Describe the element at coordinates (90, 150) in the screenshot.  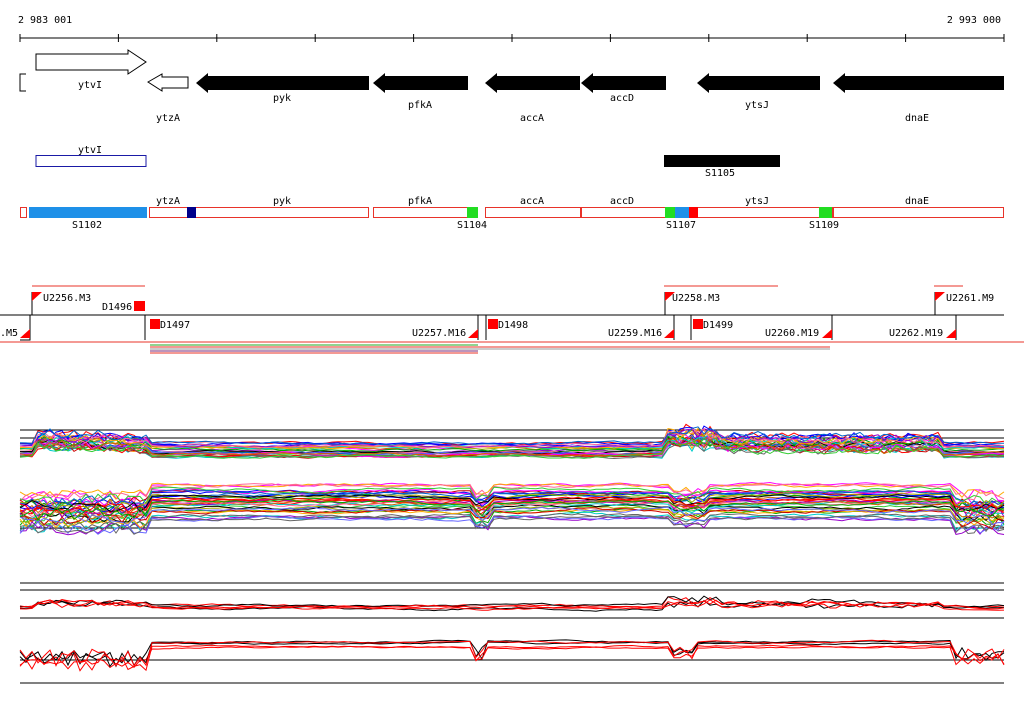
I see `feature-label-ytvi: ytvI` at that location.